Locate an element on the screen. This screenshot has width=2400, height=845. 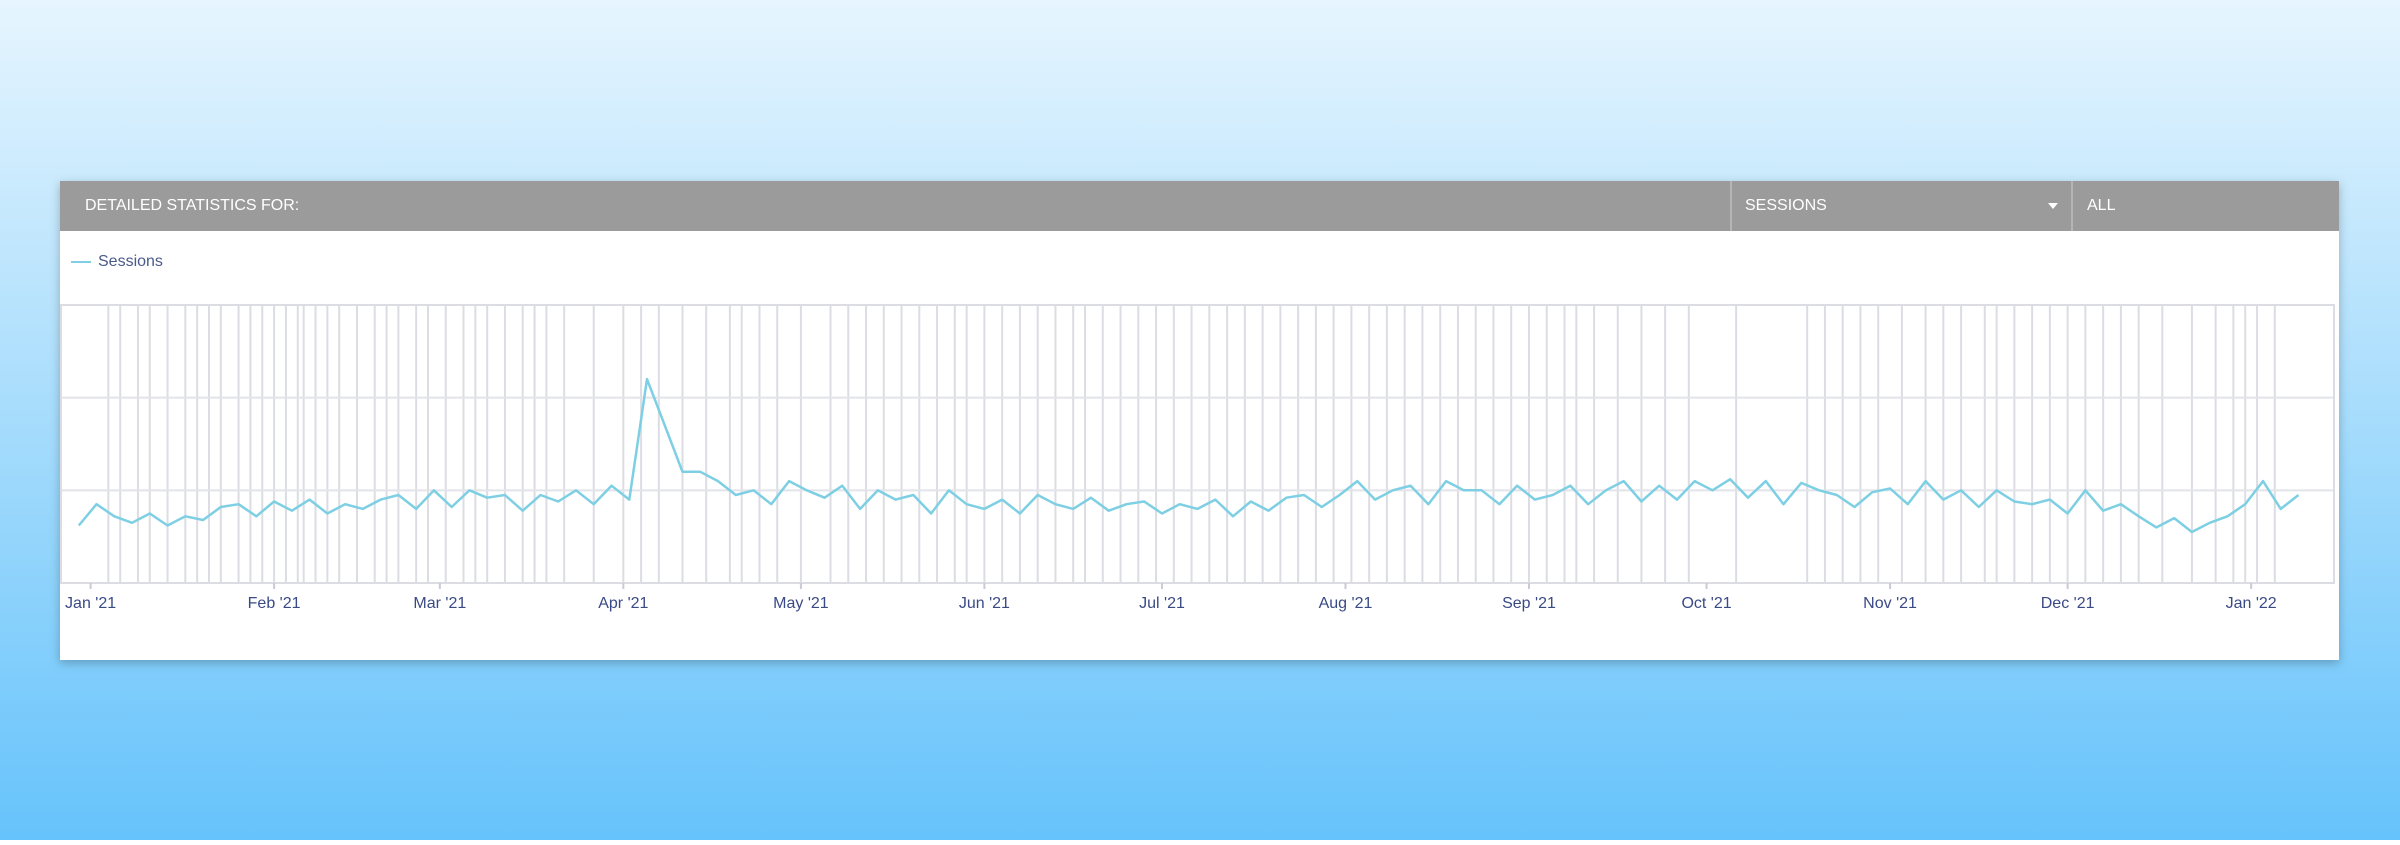
x-tick-label: Jun '21 is located at coordinates (984, 603).